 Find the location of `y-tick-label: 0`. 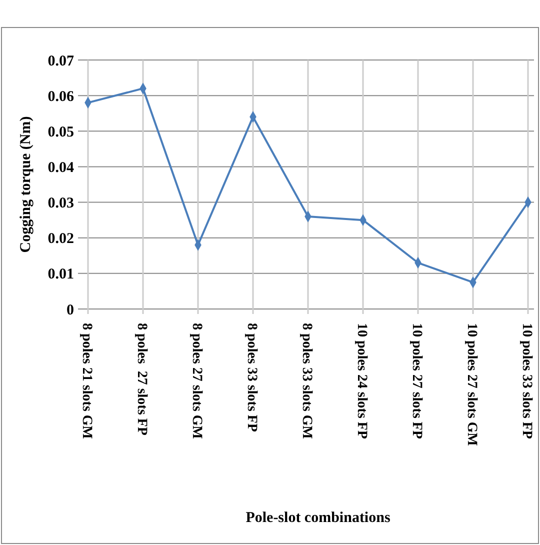

y-tick-label: 0 is located at coordinates (70, 310).